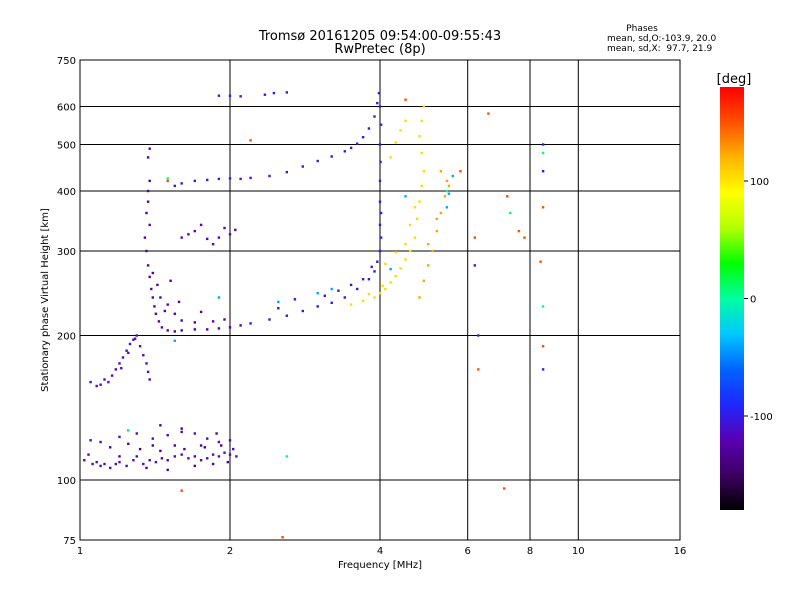  Describe the element at coordinates (758, 300) in the screenshot. I see `colorbar-ticks: 100 0 -100` at that location.